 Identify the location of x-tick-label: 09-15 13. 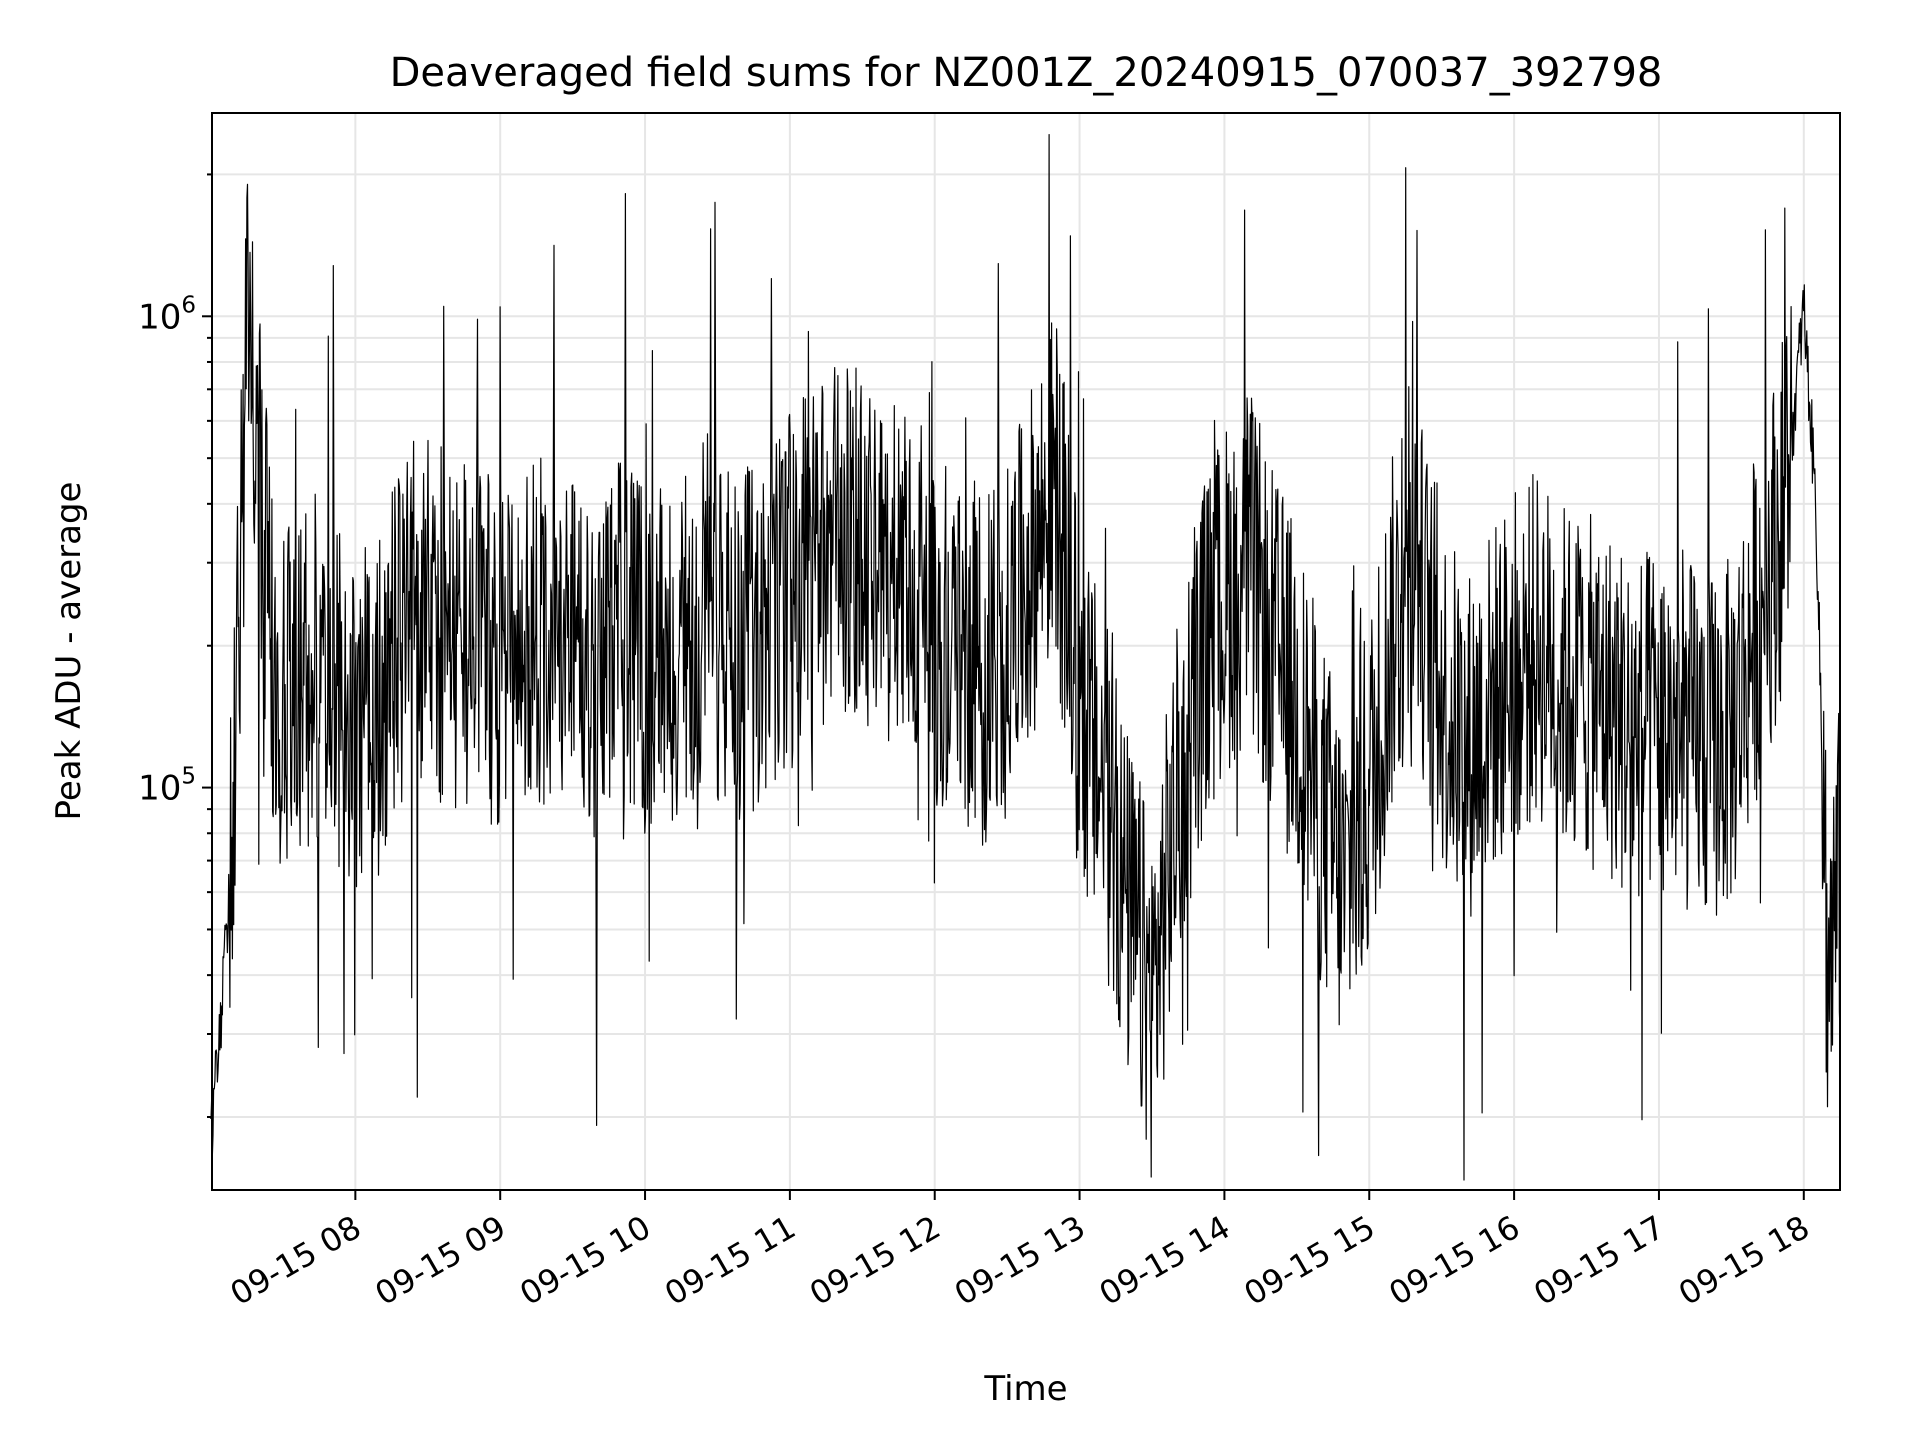
(1020, 1260).